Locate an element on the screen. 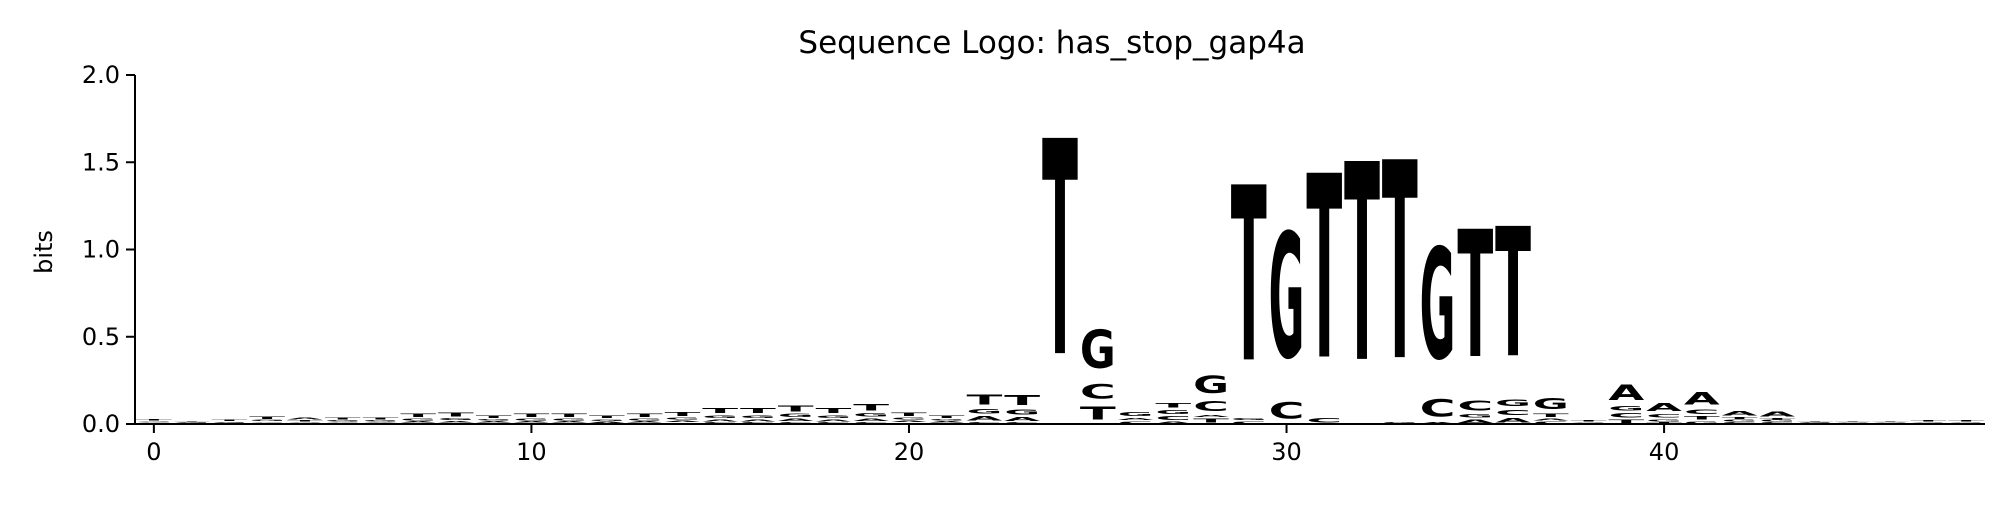 The image size is (2000, 505). logo-letter-T-pos-21: T is located at coordinates (947, 417).